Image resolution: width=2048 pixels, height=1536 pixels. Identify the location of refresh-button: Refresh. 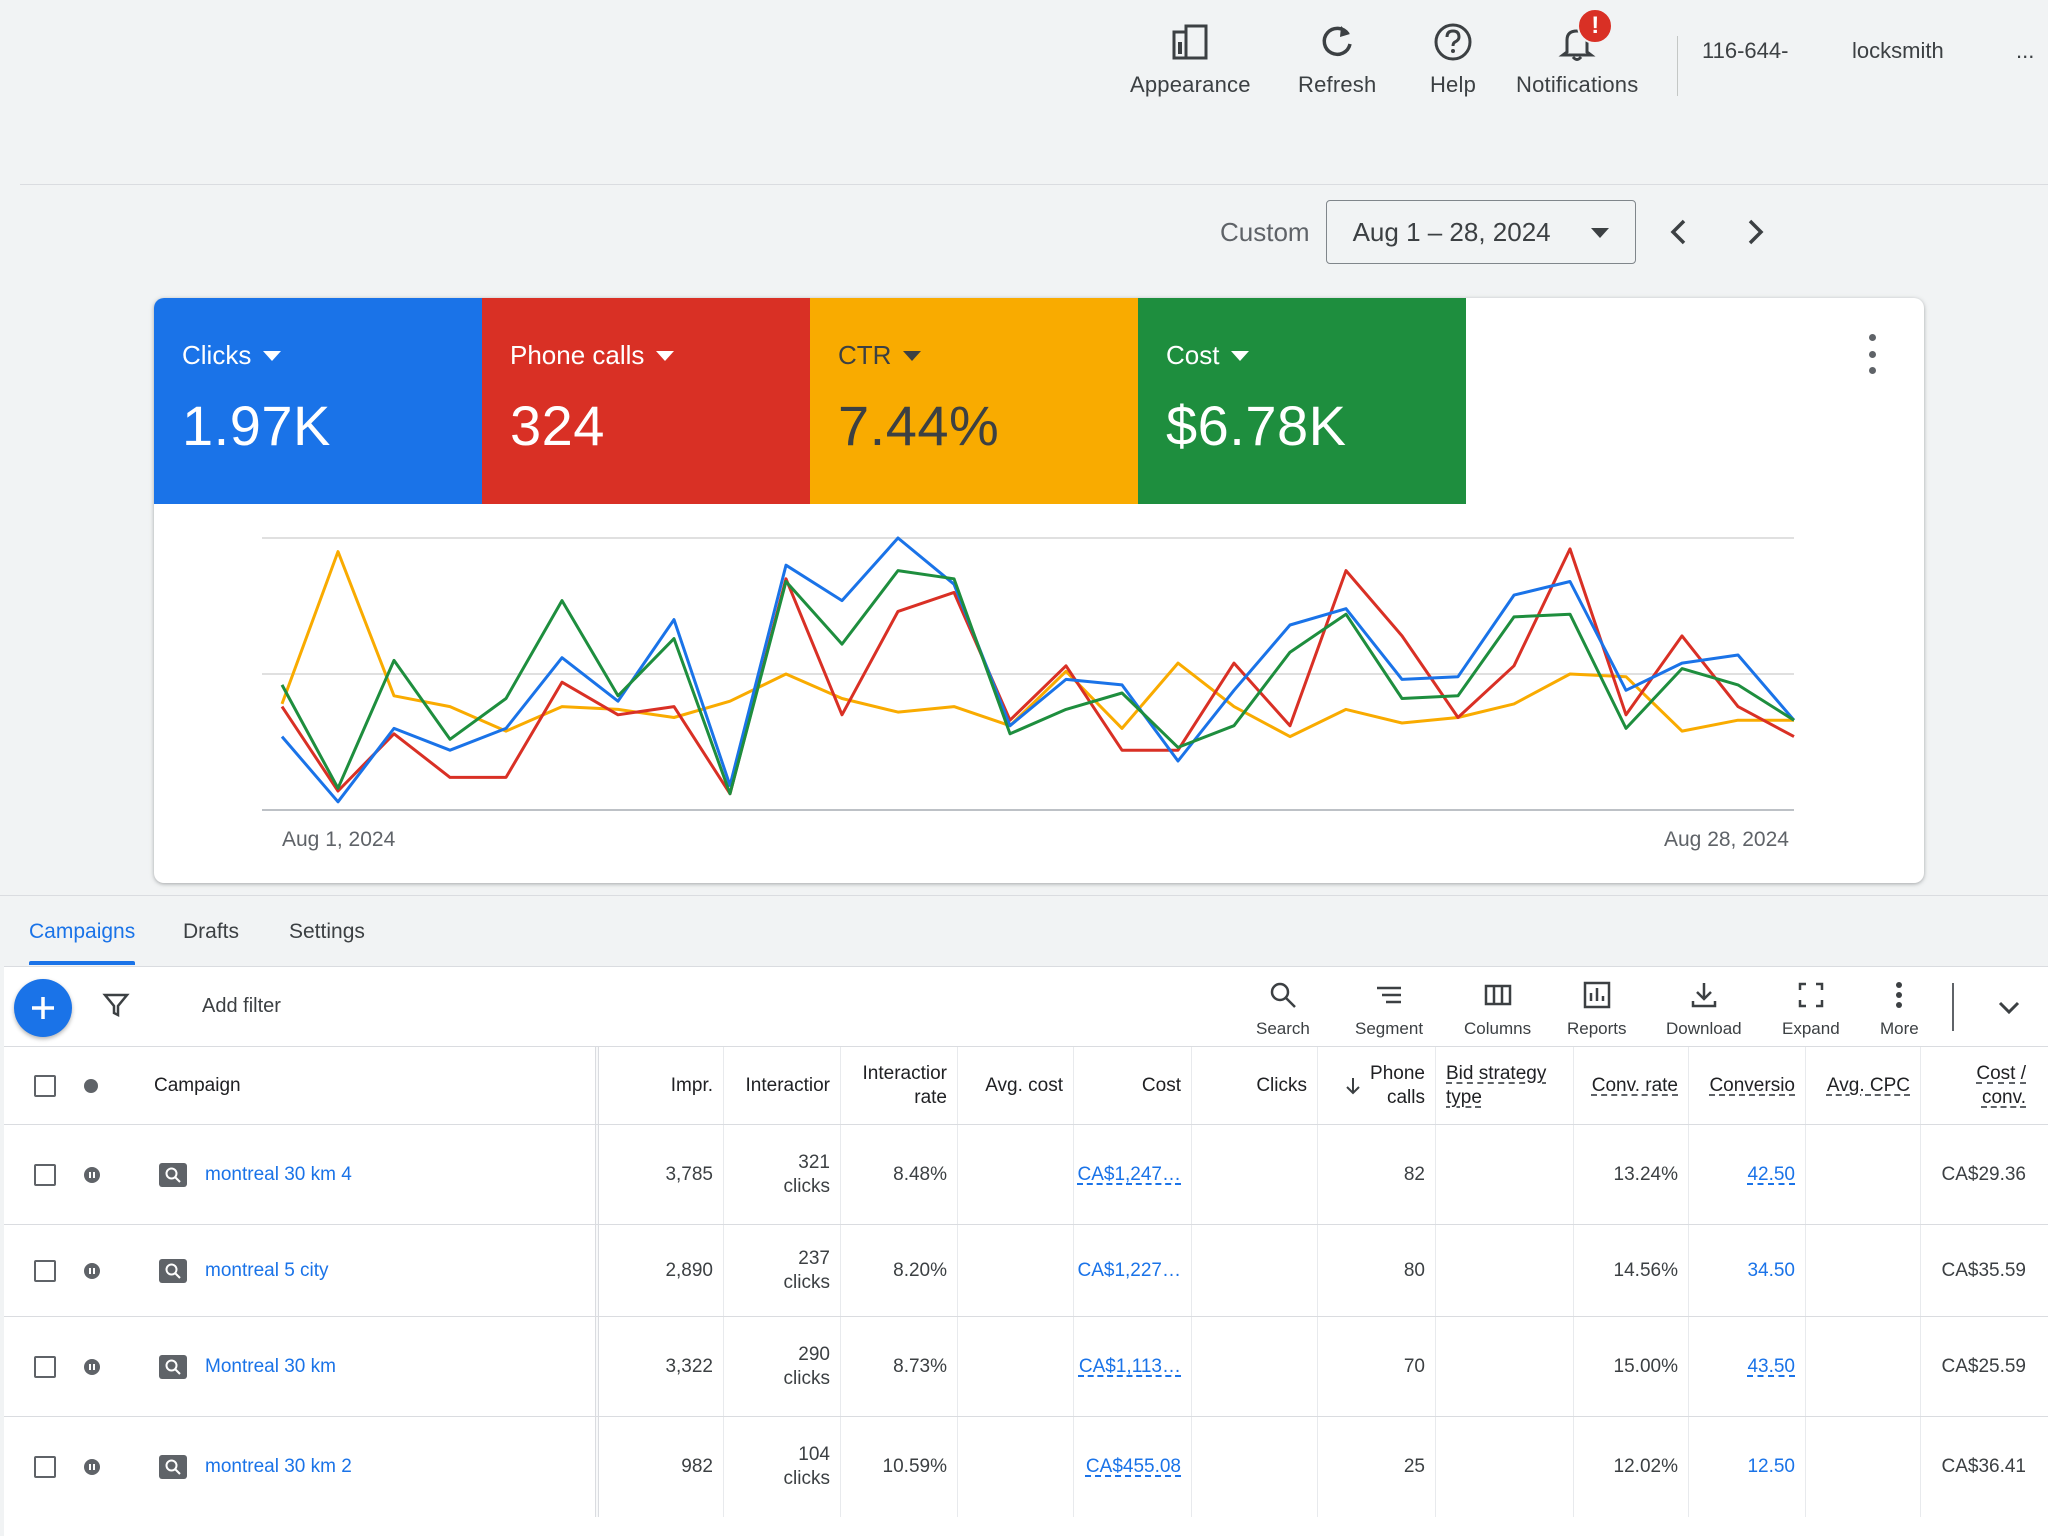
(1337, 58).